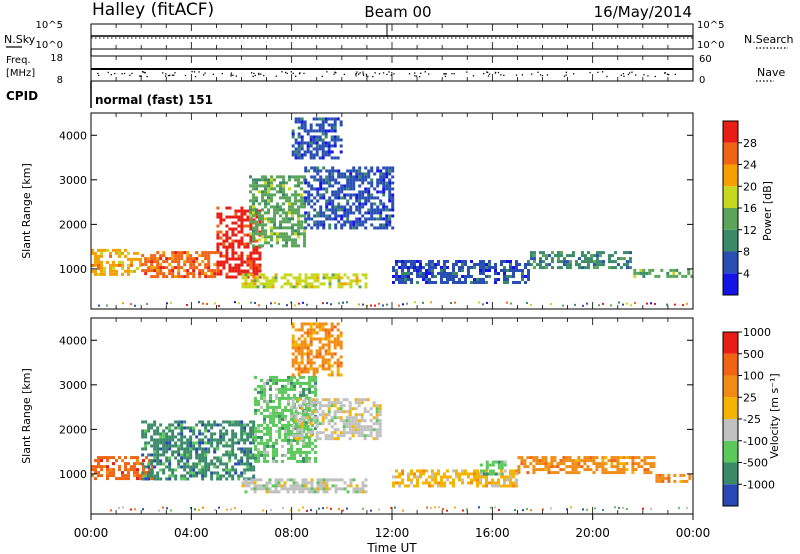  Describe the element at coordinates (379, 74) in the screenshot. I see `nave-point` at that location.